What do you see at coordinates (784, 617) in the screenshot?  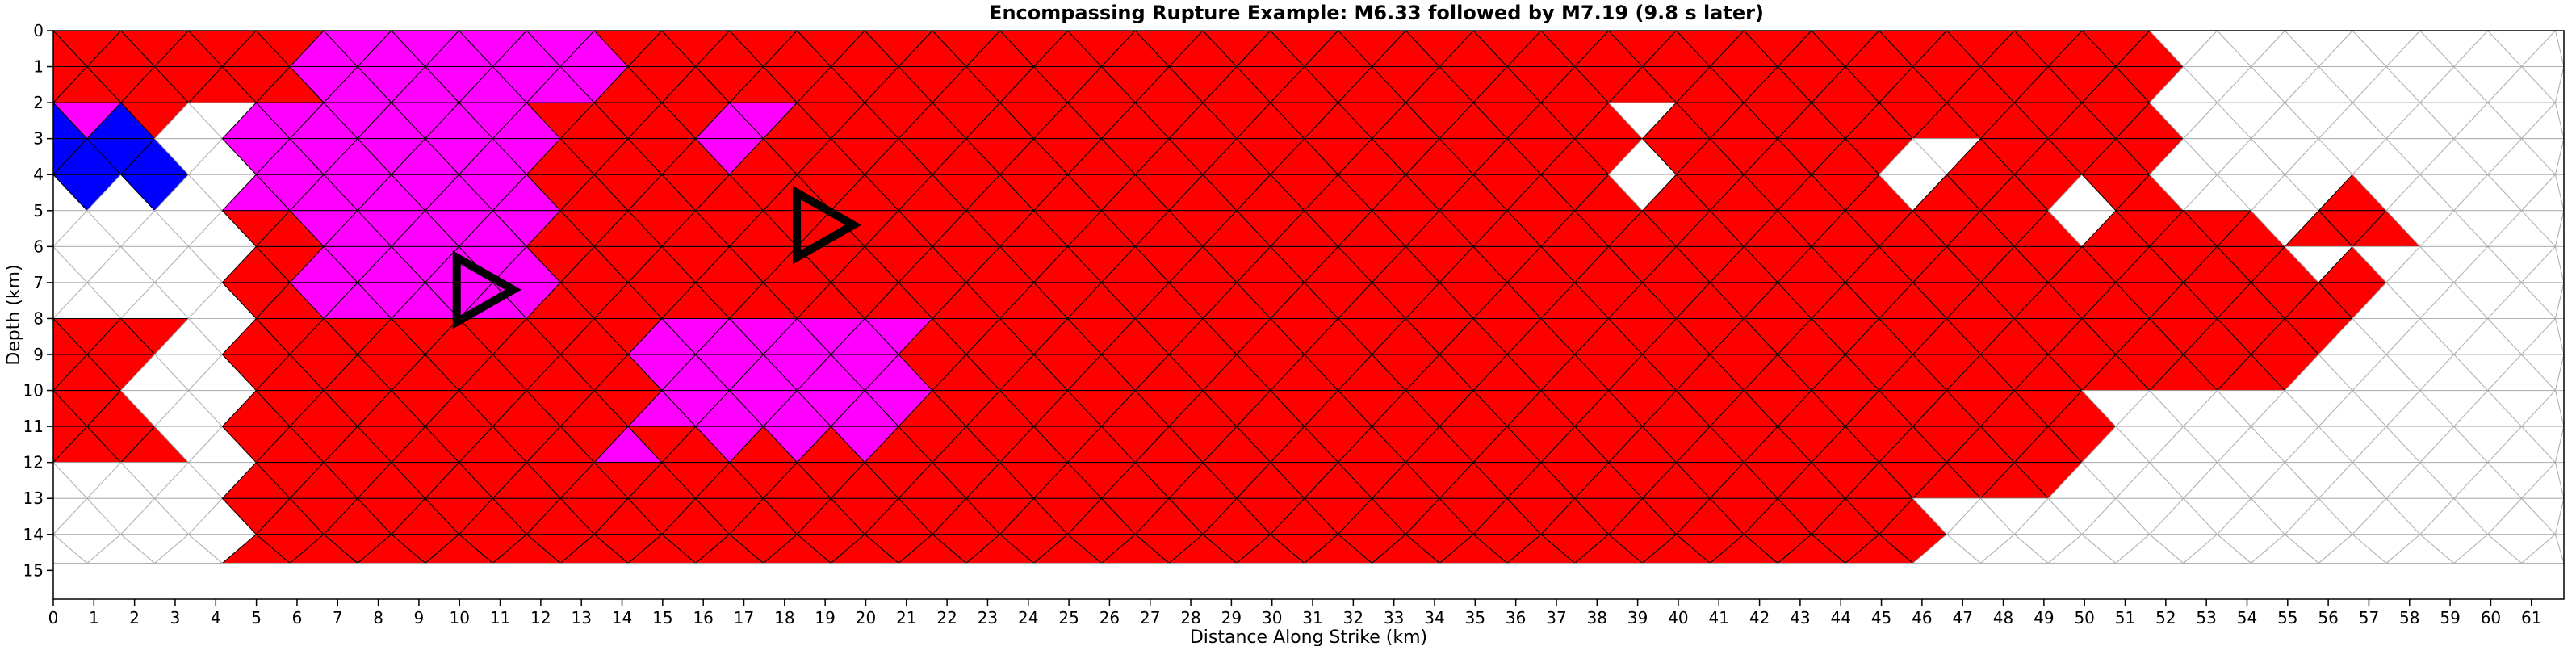 I see `x-tick-label: 18` at bounding box center [784, 617].